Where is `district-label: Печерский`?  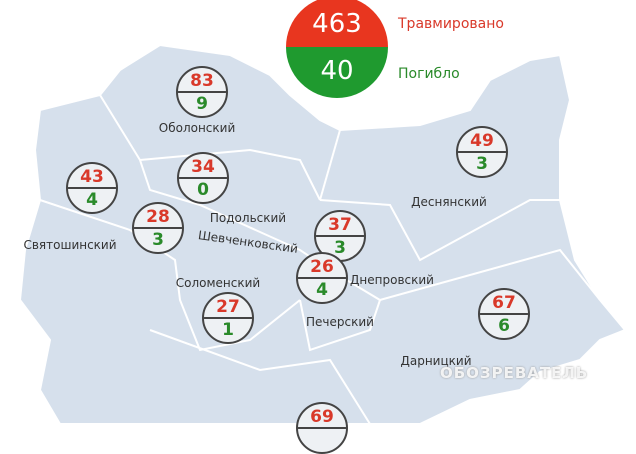
district-label: Печерский is located at coordinates (340, 322).